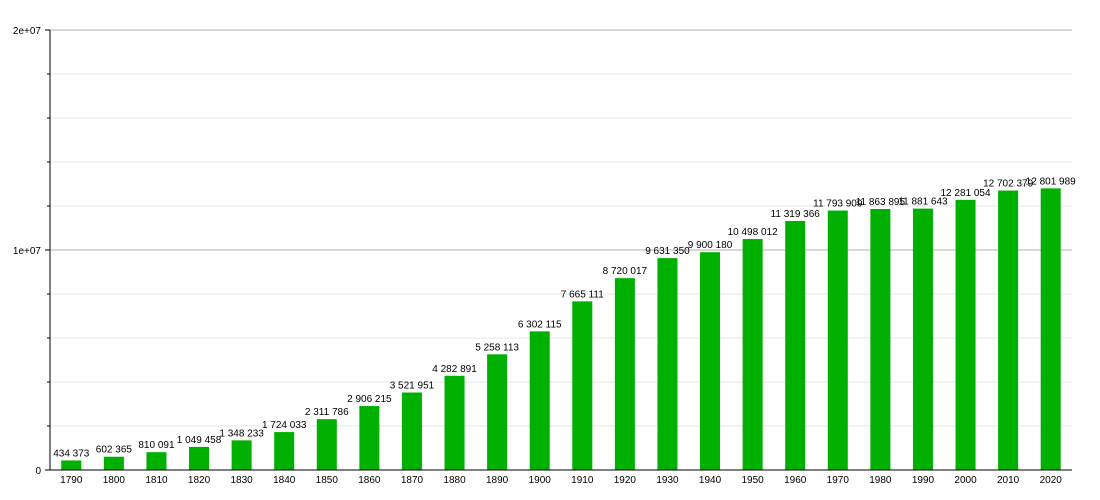 The width and height of the screenshot is (1100, 500). Describe the element at coordinates (1051, 480) in the screenshot. I see `x-tick-label: 2020` at that location.